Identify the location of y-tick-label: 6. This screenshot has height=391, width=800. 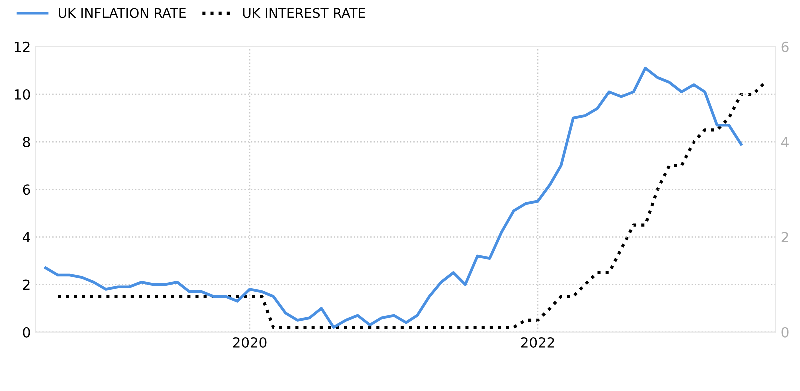
(26, 190).